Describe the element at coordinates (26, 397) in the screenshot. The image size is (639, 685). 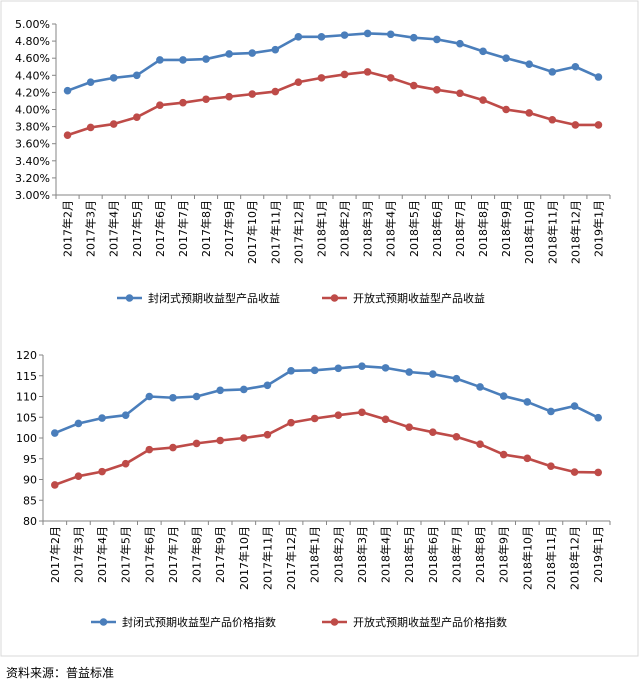
I see `y-tick-label: 110` at that location.